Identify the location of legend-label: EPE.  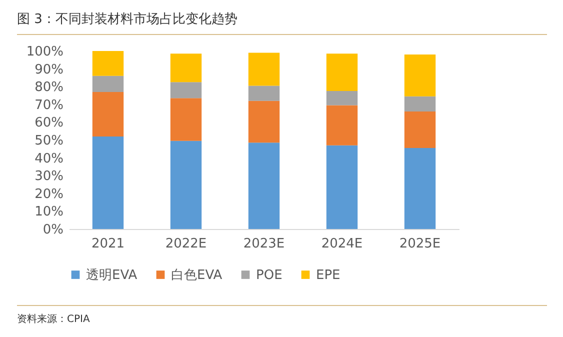
(328, 275).